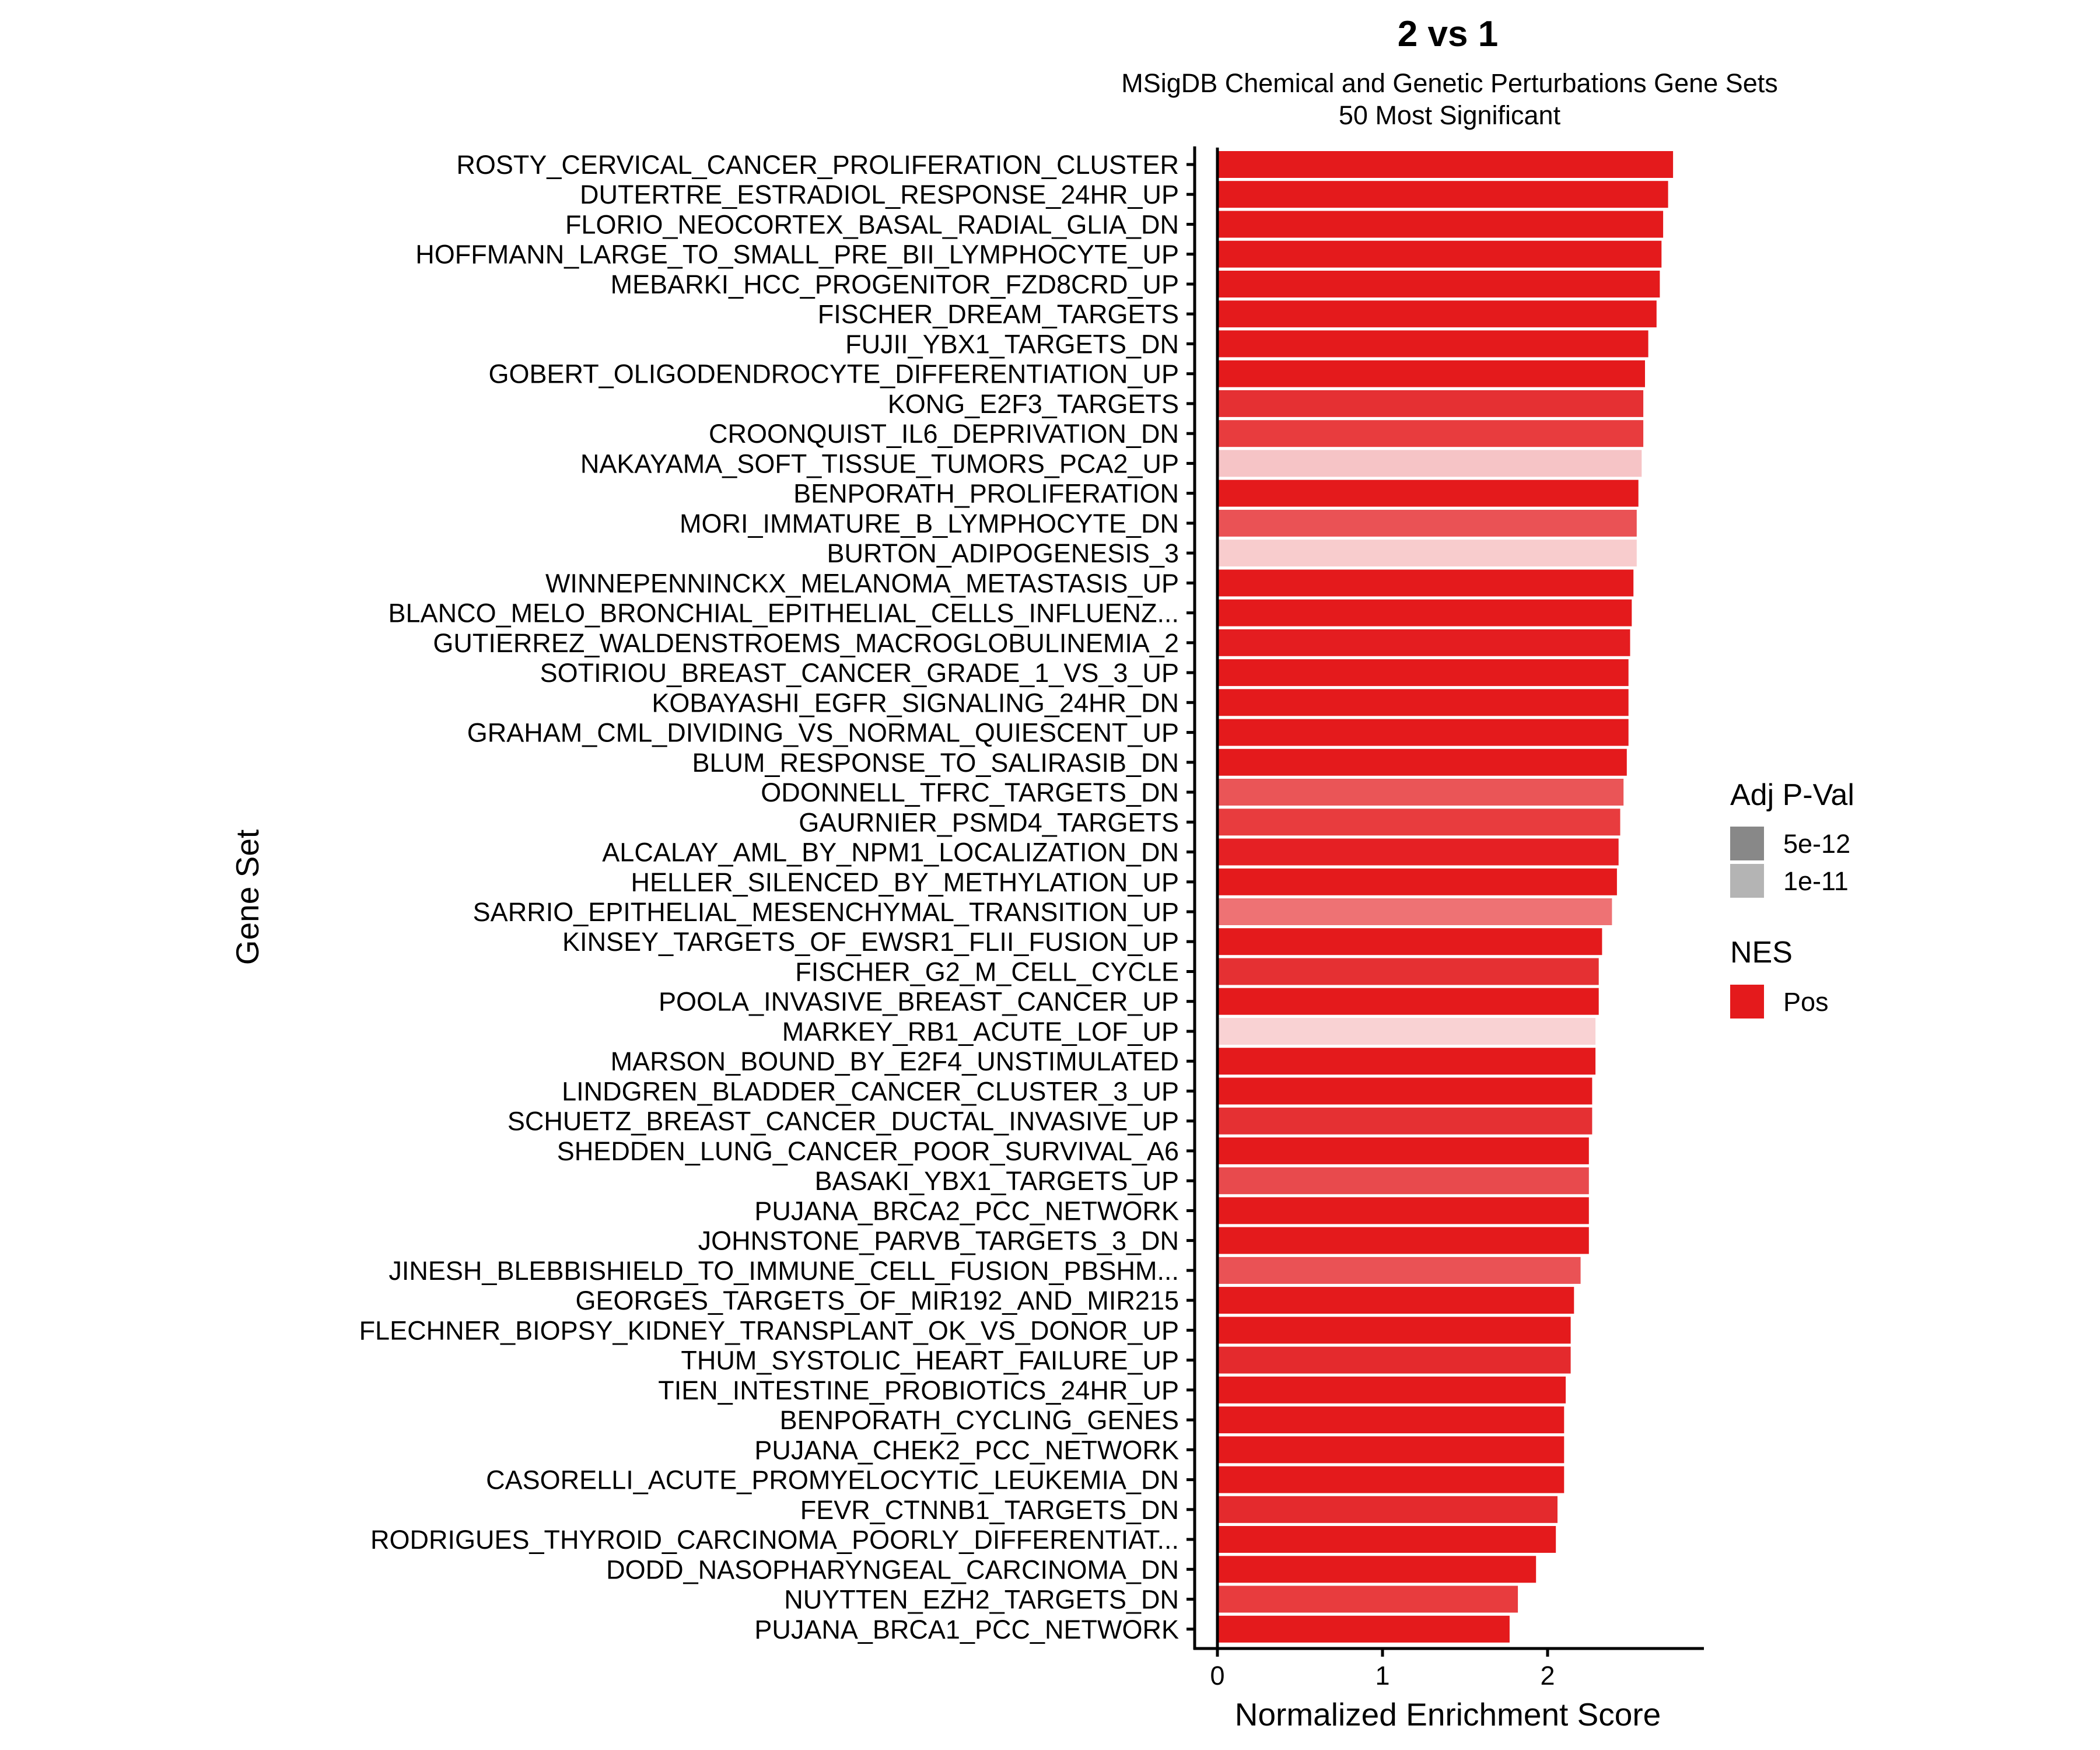 The width and height of the screenshot is (2100, 1750). What do you see at coordinates (1747, 1002) in the screenshot?
I see `legend-swatch-pos` at bounding box center [1747, 1002].